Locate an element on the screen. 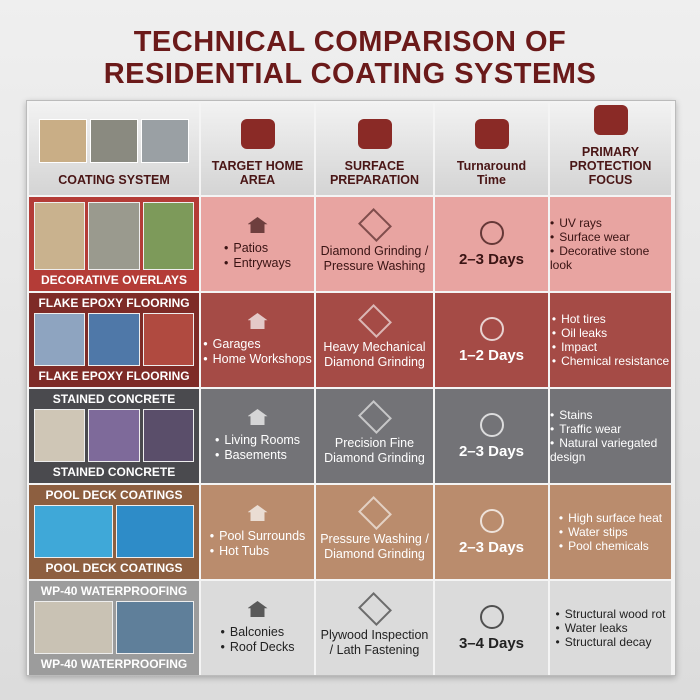 Image resolution: width=700 pixels, height=700 pixels. area-cell: GaragesHome Workshops is located at coordinates (257, 340).